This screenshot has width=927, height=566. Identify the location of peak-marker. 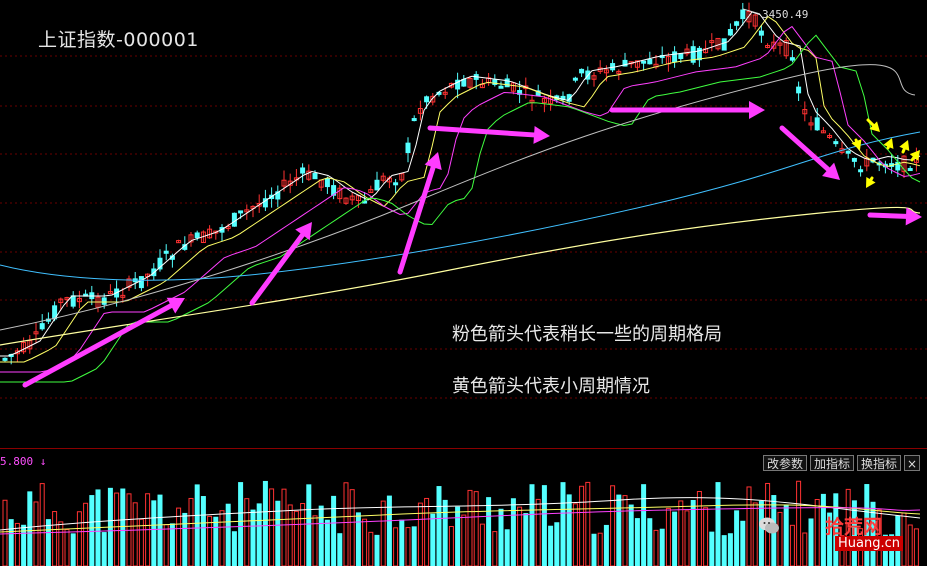
(751, 11).